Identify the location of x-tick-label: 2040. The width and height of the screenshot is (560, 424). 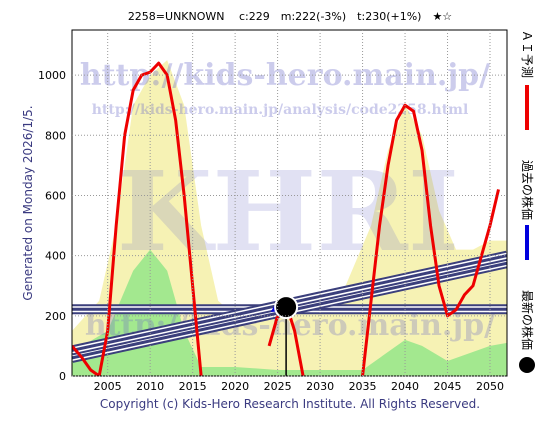
(405, 386).